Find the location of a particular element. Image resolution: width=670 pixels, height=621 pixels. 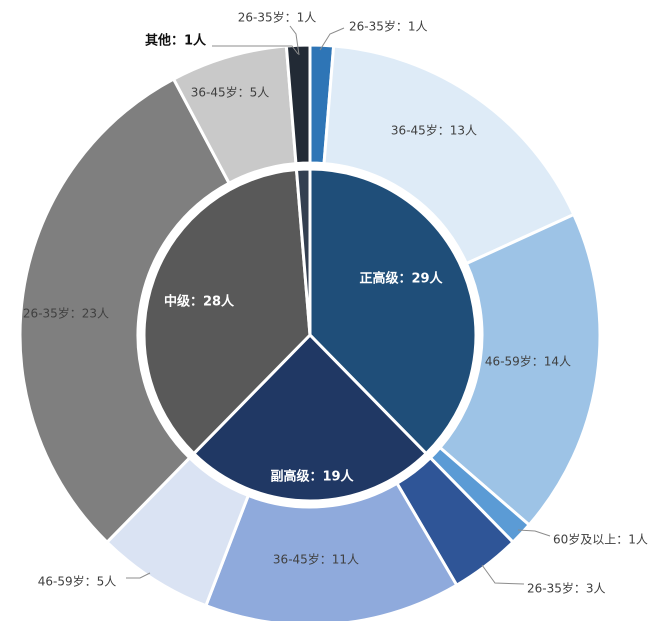

inner-label-4-leader is located at coordinates (255, 50).